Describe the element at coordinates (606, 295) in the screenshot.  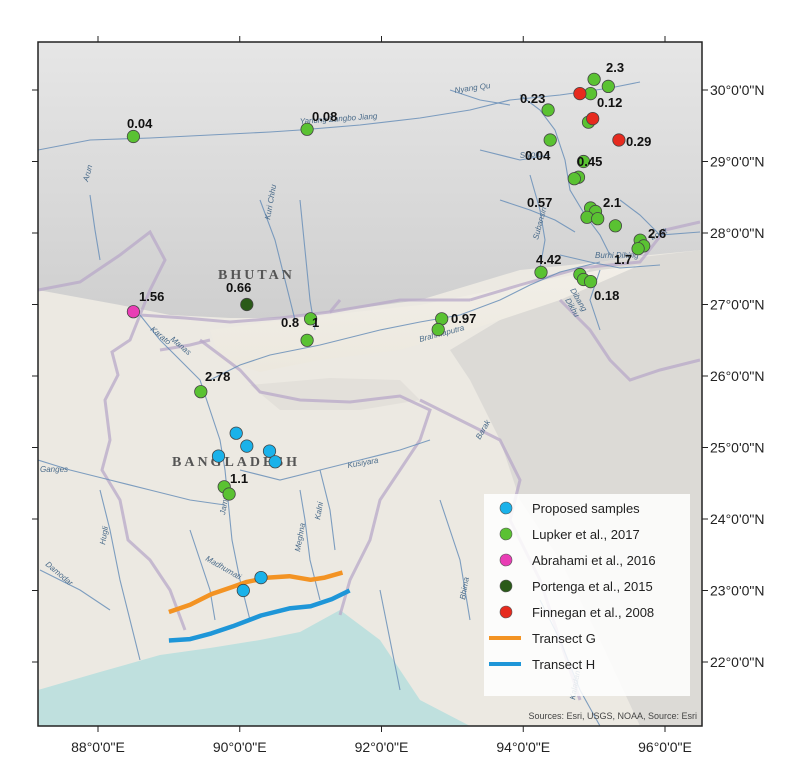
I see `value-label: 0.18` at that location.